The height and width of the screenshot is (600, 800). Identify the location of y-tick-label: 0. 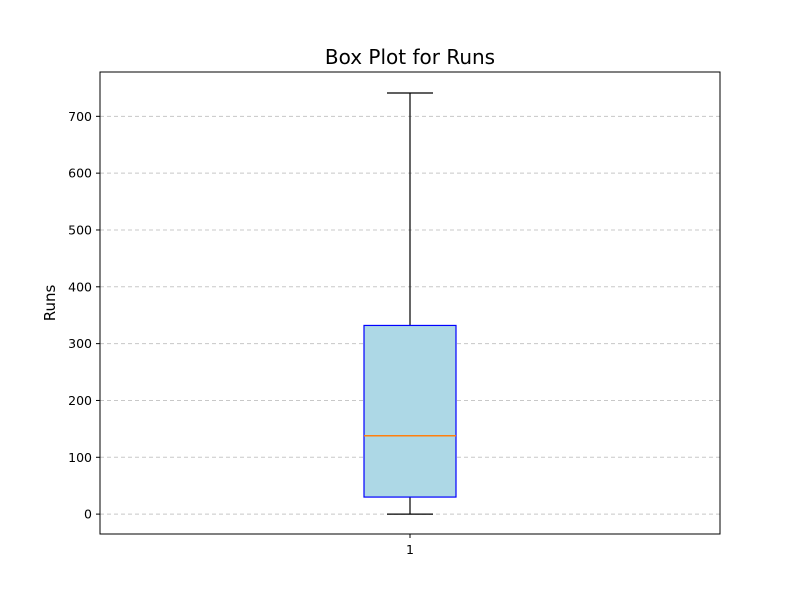
(88, 514).